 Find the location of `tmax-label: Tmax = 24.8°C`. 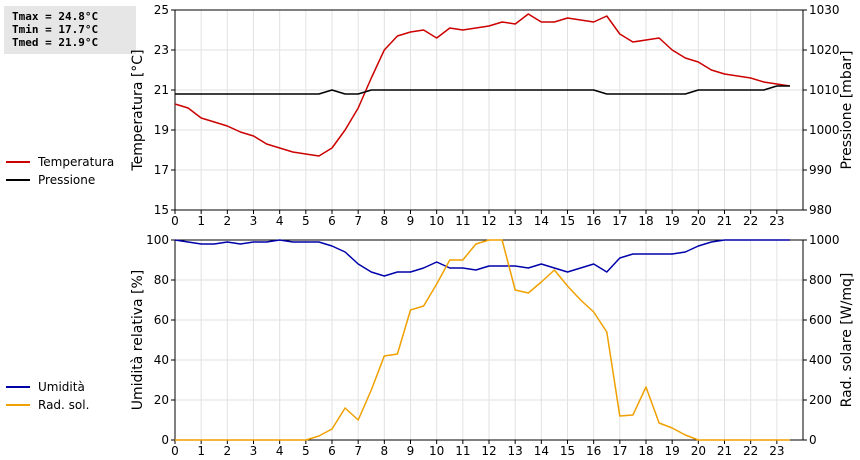

tmax-label: Tmax = 24.8°C is located at coordinates (55, 16).